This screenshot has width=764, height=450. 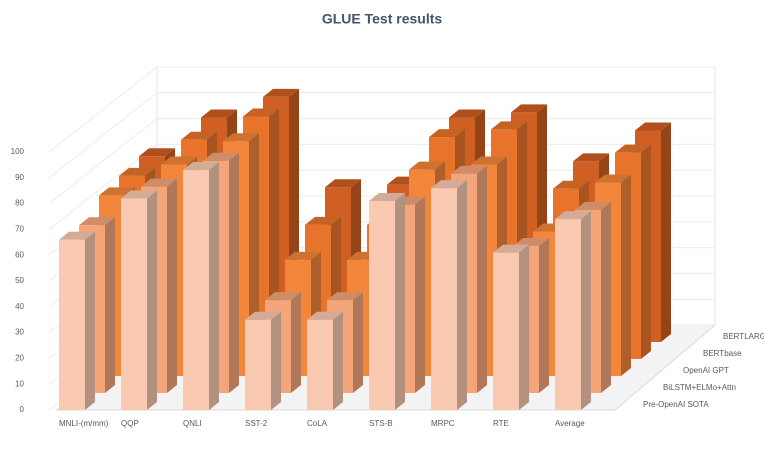 What do you see at coordinates (84, 423) in the screenshot?
I see `x-tick-label: MNLI-(m/mm)` at bounding box center [84, 423].